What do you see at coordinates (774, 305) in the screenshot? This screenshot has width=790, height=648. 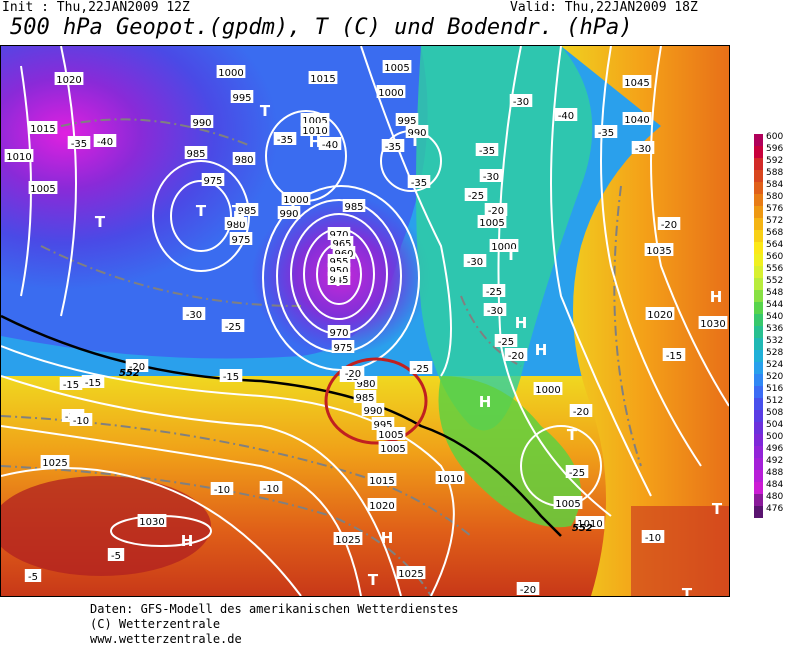 I see `scale-value: 544` at bounding box center [774, 305].